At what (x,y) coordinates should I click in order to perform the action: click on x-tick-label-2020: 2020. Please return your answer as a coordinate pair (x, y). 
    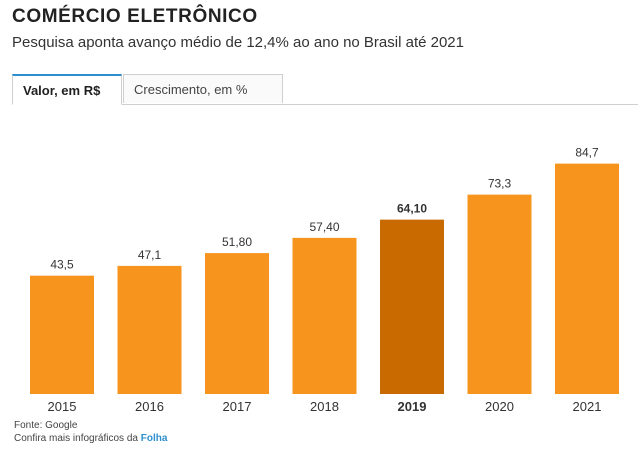
    Looking at the image, I should click on (499, 406).